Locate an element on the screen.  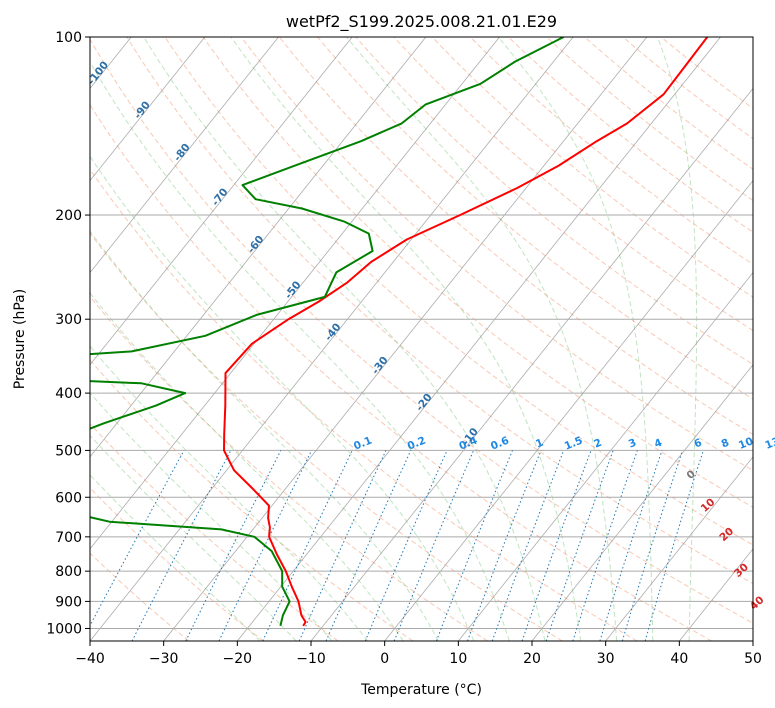
mixing-ratio-label: 6 is located at coordinates (697, 444).